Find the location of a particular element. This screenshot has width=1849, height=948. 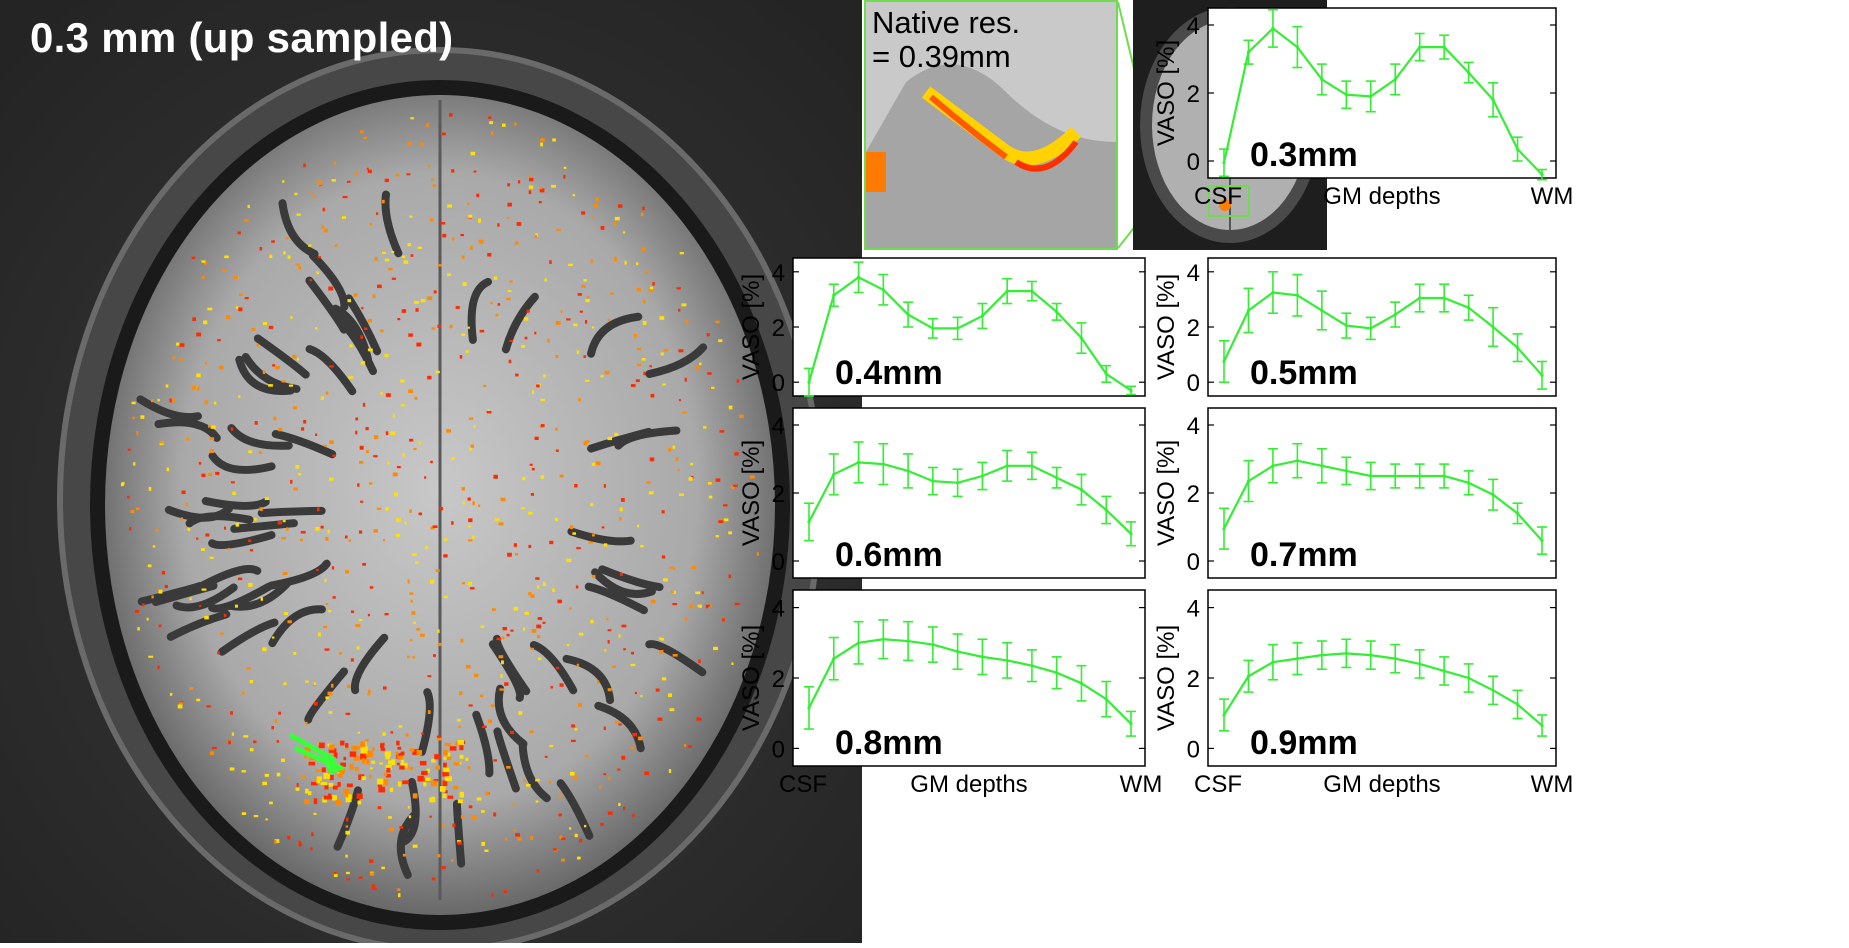

profile-chart-3: 0 2 4 VASO [%] 0.6mm is located at coordinates (942, 489).